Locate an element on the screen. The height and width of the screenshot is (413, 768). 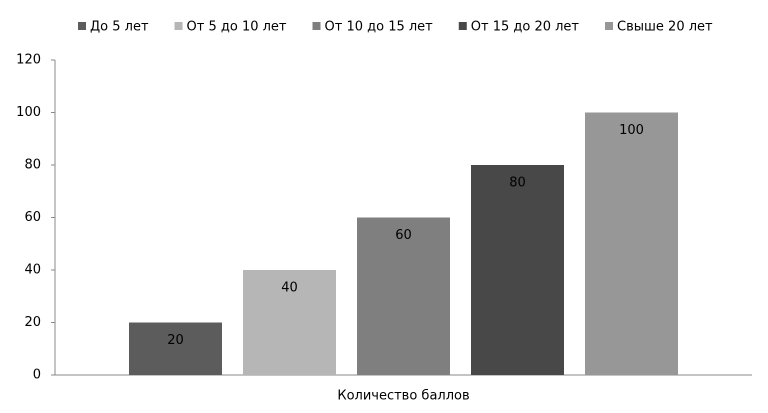
y-tick-label: 120 is located at coordinates (28, 60).